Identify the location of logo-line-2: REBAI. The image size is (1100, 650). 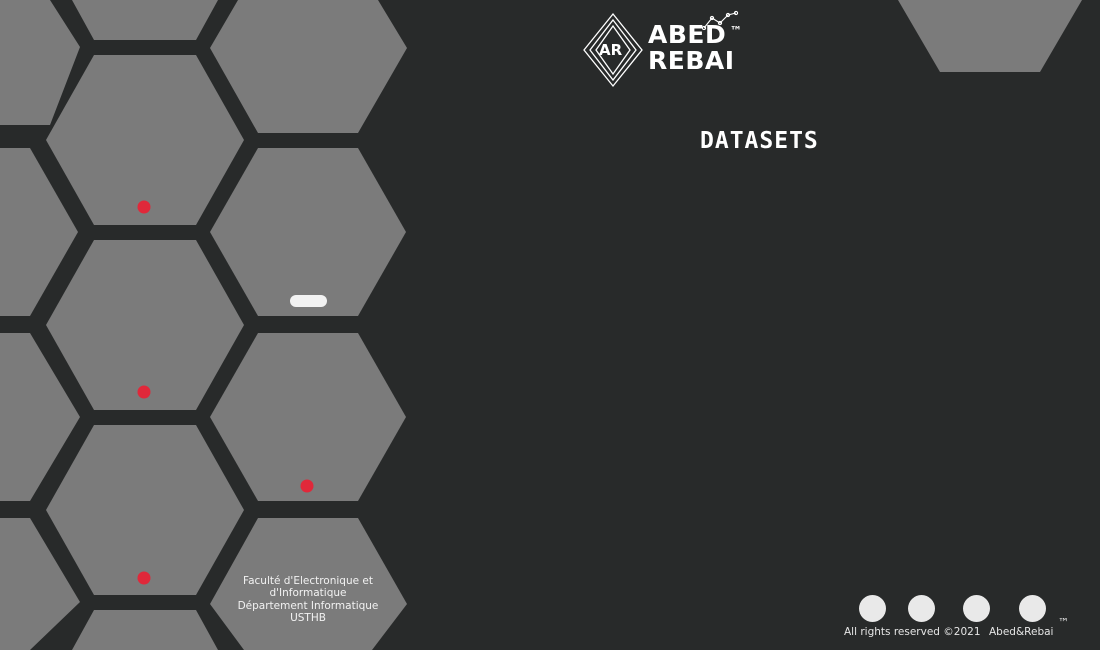
(691, 60).